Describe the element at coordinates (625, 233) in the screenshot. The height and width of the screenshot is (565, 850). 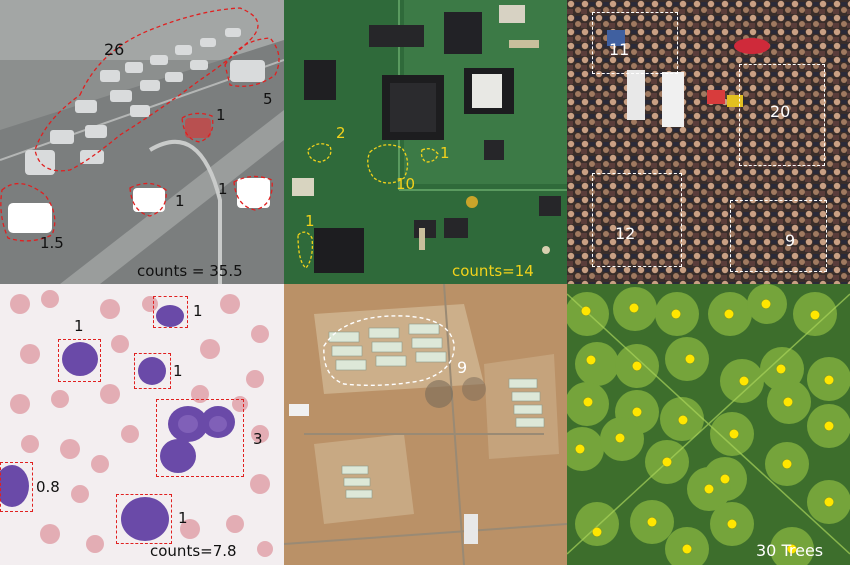
I see `crowd-region-count: 12` at that location.